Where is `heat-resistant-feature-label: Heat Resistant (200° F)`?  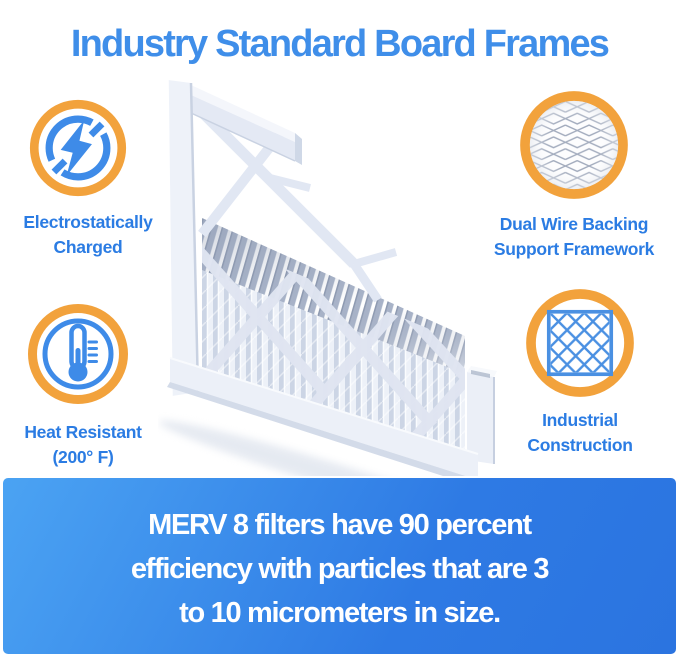 heat-resistant-feature-label: Heat Resistant (200° F) is located at coordinates (83, 445).